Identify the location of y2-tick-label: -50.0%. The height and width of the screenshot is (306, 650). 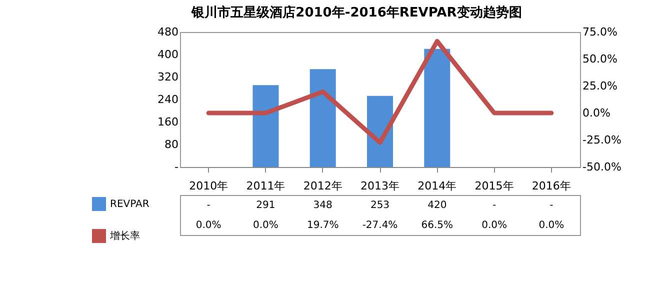
(602, 167).